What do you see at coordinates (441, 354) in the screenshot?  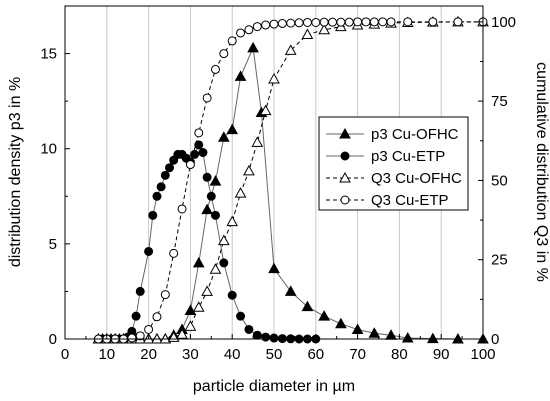 I see `x-tick-label: 90` at bounding box center [441, 354].